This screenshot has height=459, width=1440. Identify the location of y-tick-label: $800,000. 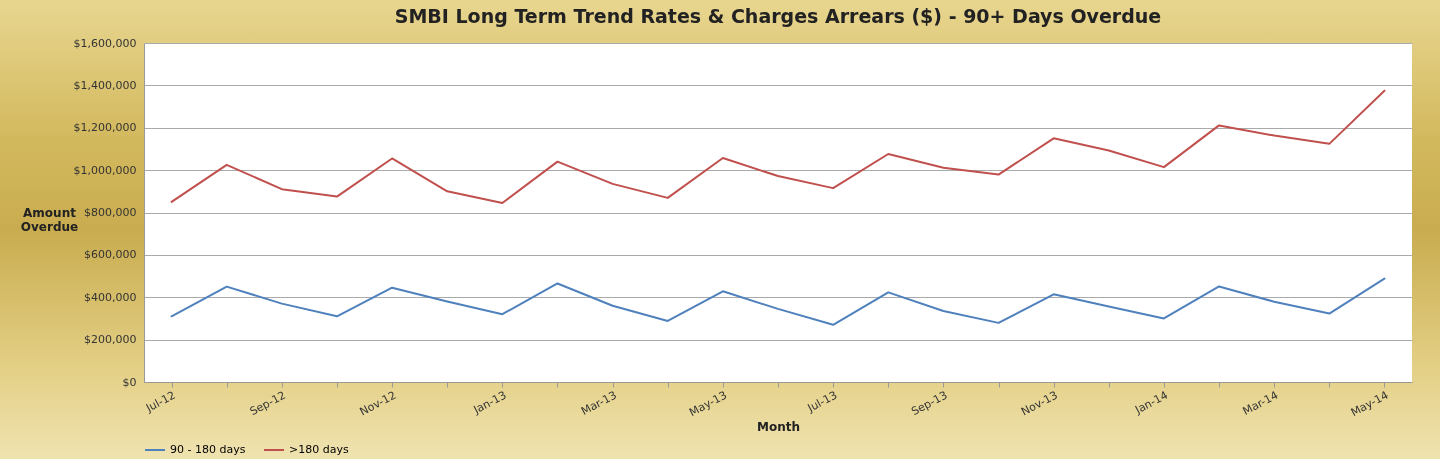
(110, 212).